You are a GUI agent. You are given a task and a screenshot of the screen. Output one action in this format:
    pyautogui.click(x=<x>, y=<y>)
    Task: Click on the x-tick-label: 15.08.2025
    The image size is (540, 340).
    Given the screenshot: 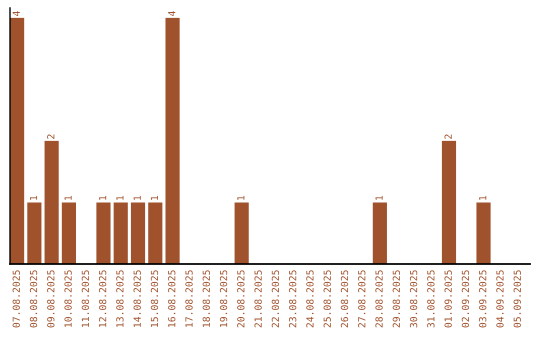 What is the action you would take?
    pyautogui.click(x=154, y=298)
    